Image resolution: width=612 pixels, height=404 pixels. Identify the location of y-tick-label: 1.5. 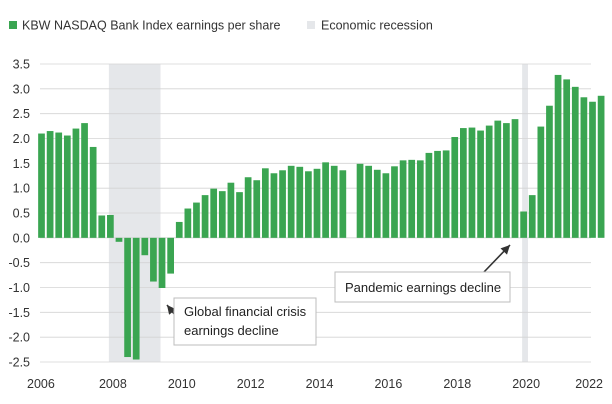
(21, 164).